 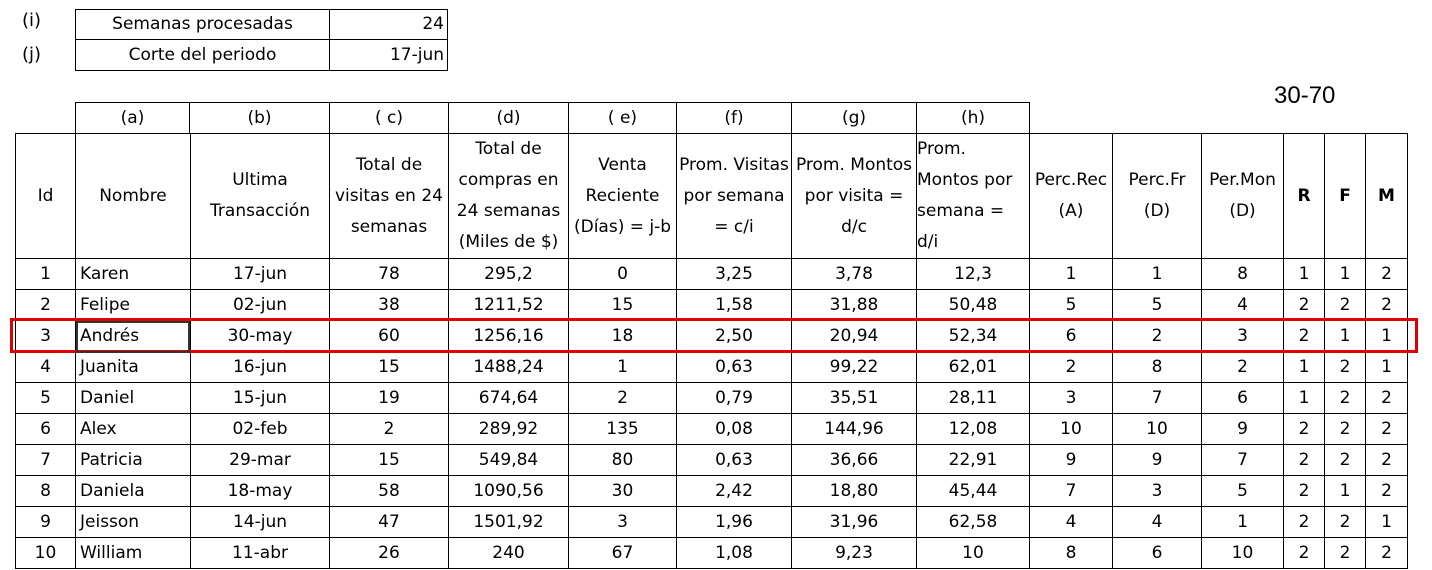 What do you see at coordinates (1304, 196) in the screenshot?
I see `header-r: R` at bounding box center [1304, 196].